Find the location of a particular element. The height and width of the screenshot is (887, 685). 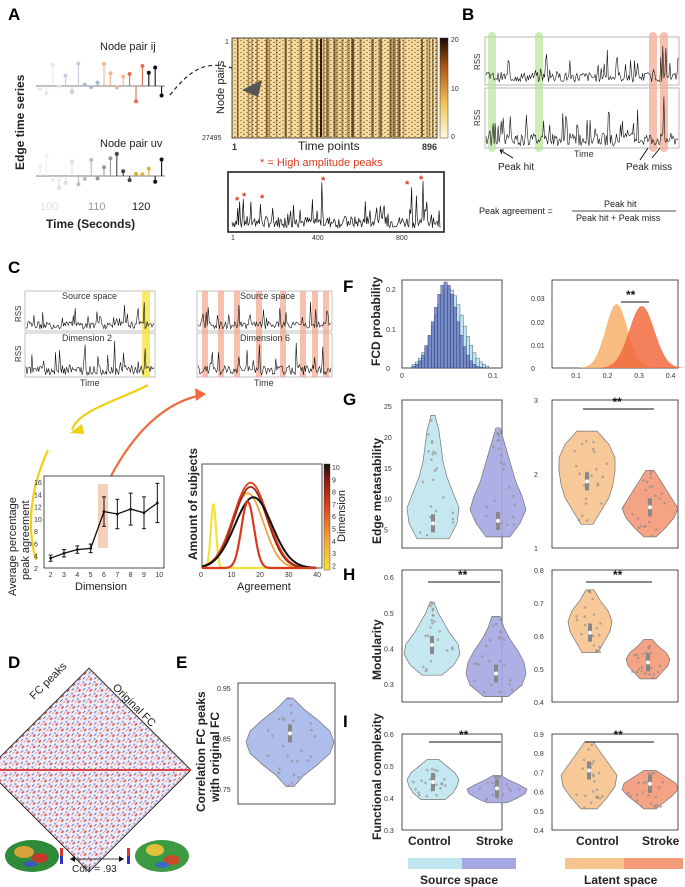

line-ytick-10: 10 is located at coordinates (38, 520).